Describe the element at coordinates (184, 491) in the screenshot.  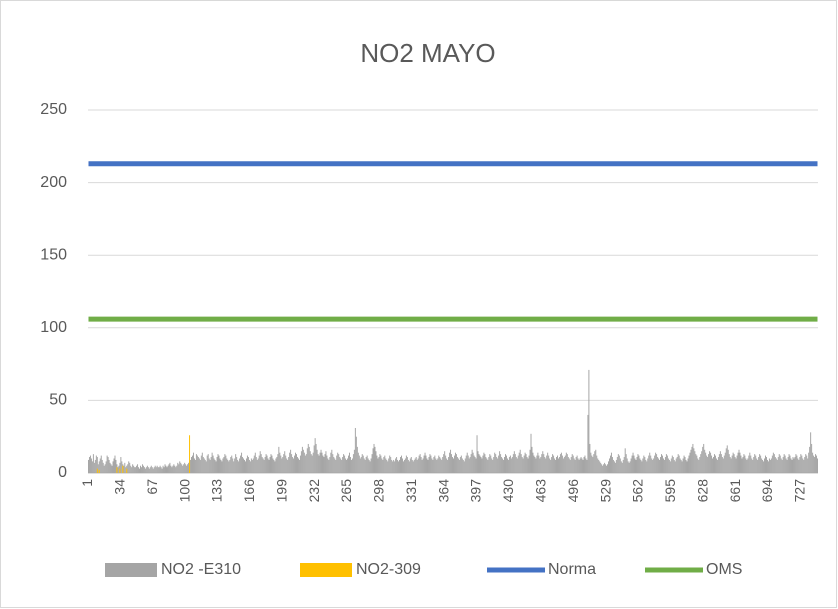
I see `x-tick-label: 100` at that location.